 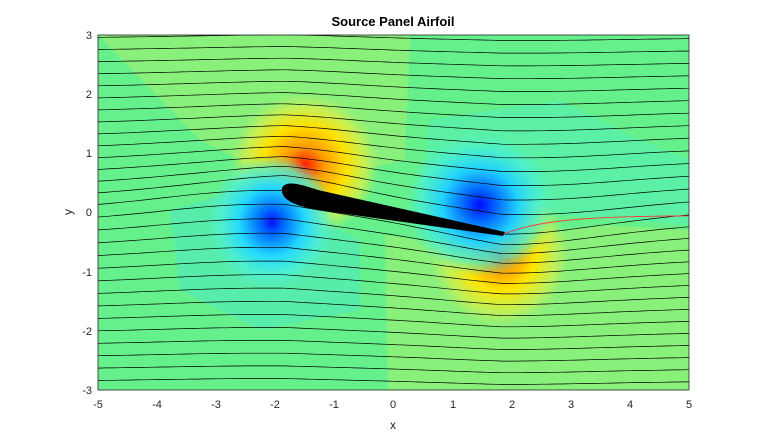 I want to click on x-tick-label: -5, so click(x=98, y=405).